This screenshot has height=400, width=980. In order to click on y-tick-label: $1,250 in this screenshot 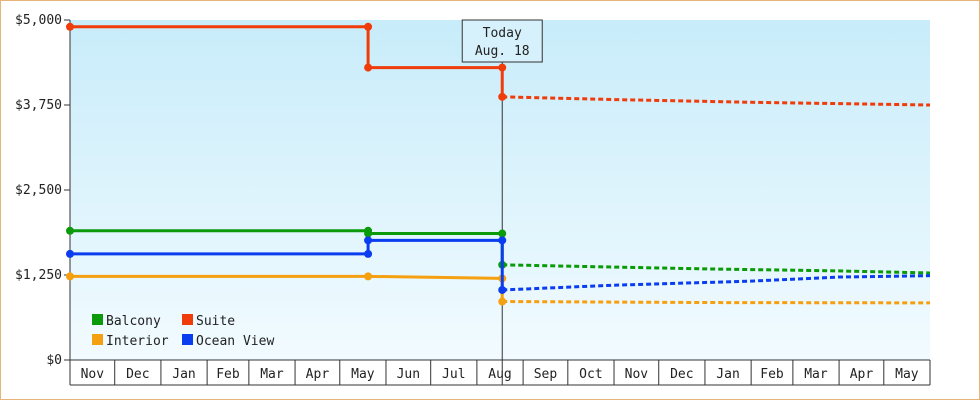, I will do `click(38, 275)`.